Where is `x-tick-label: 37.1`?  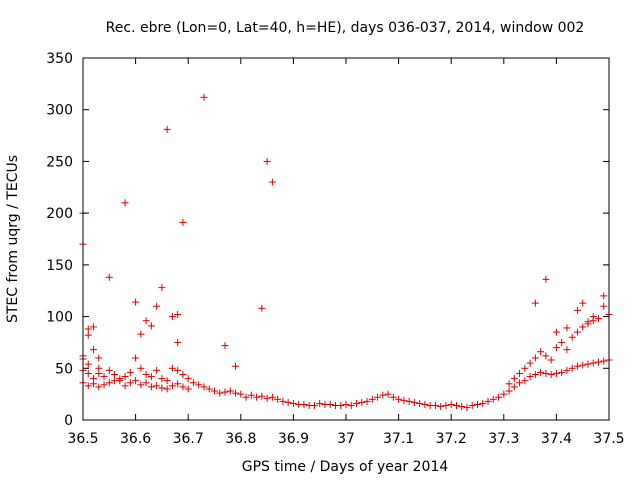 x-tick-label: 37.1 is located at coordinates (398, 439).